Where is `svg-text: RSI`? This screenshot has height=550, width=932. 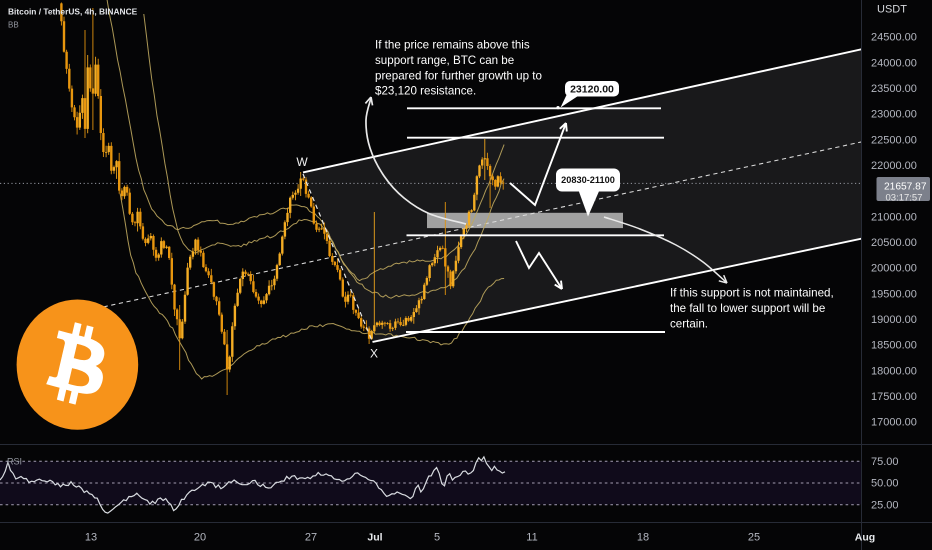 svg-text: RSI is located at coordinates (14, 462).